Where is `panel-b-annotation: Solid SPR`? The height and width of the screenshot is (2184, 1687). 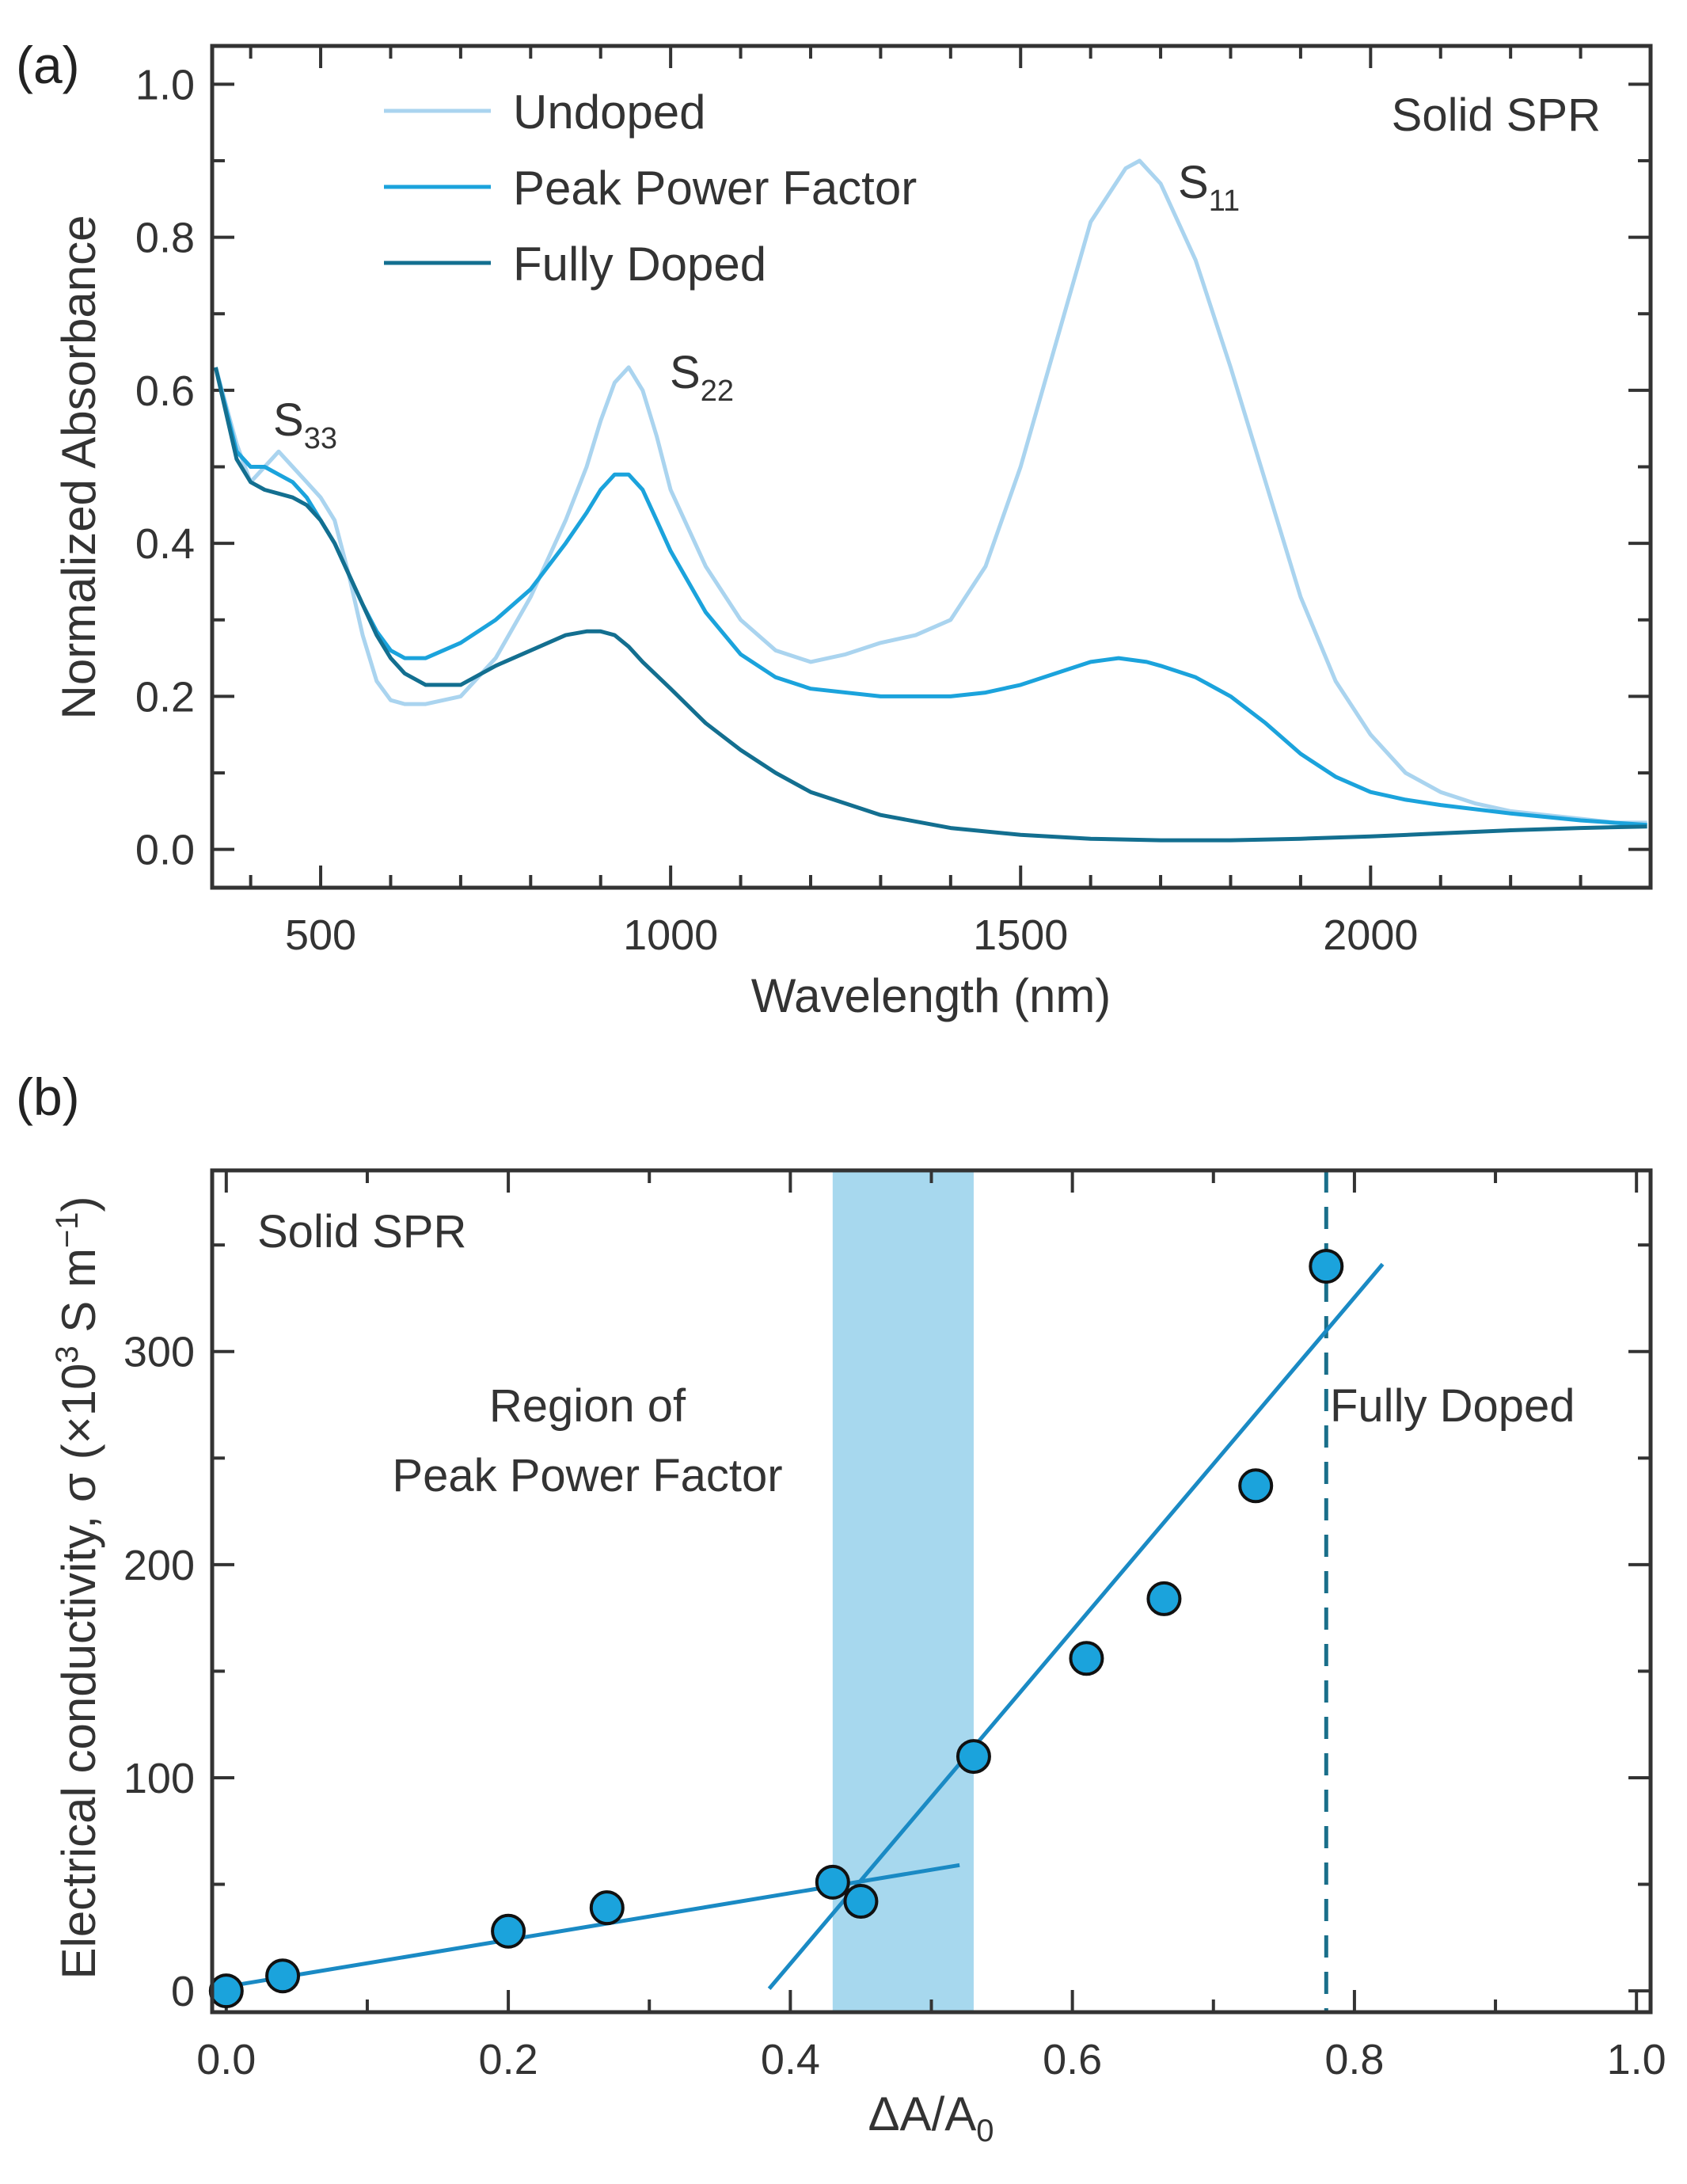 panel-b-annotation: Solid SPR is located at coordinates (361, 1232).